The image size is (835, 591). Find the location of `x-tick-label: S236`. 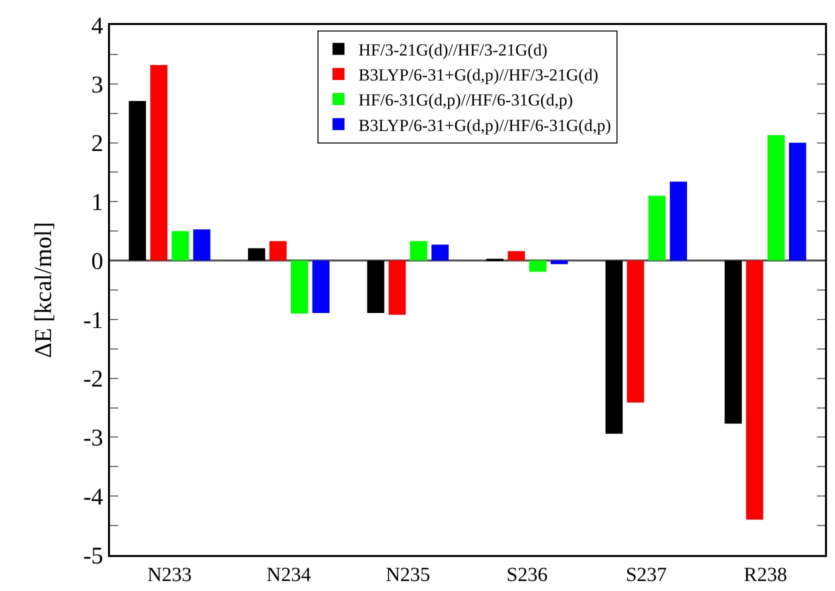

x-tick-label: S236 is located at coordinates (527, 575).